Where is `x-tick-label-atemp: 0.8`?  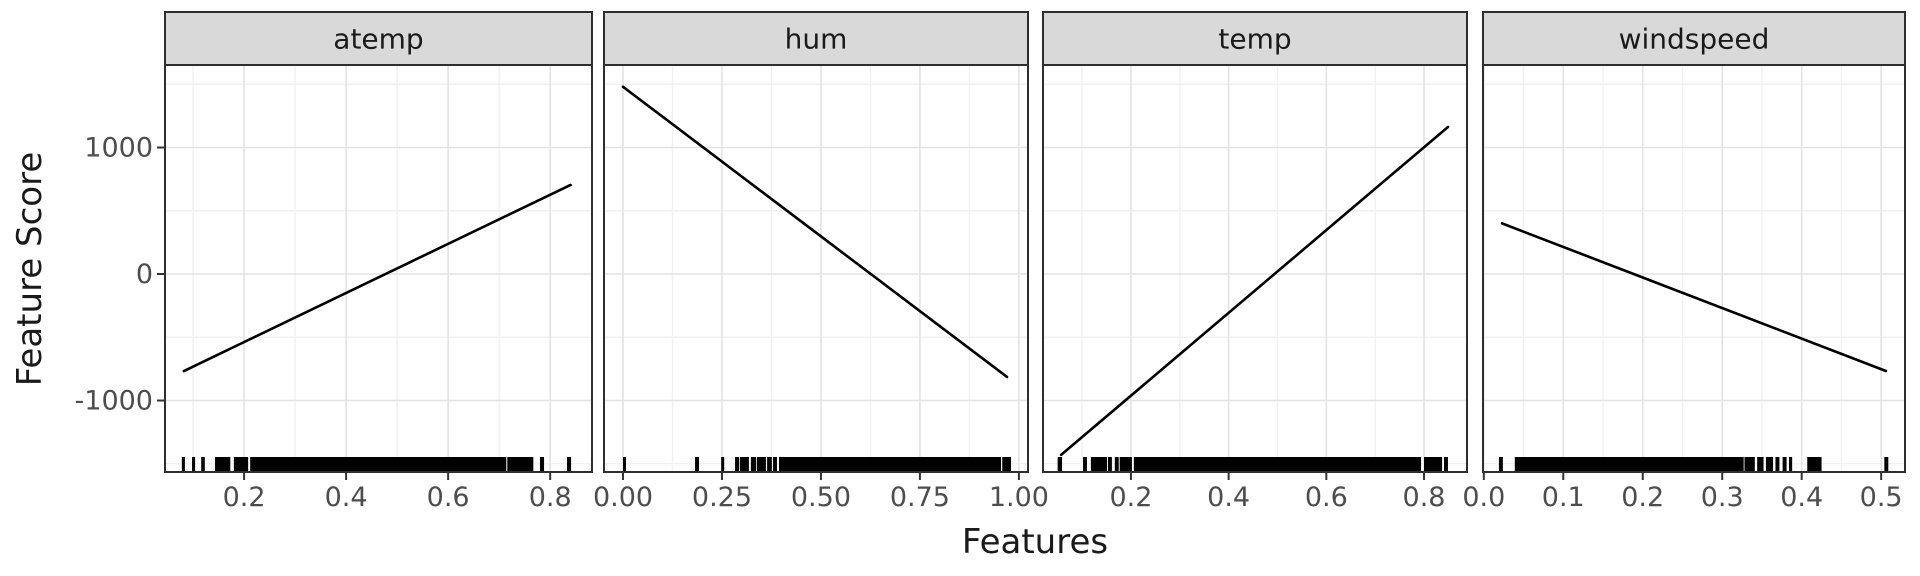
x-tick-label-atemp: 0.8 is located at coordinates (550, 497).